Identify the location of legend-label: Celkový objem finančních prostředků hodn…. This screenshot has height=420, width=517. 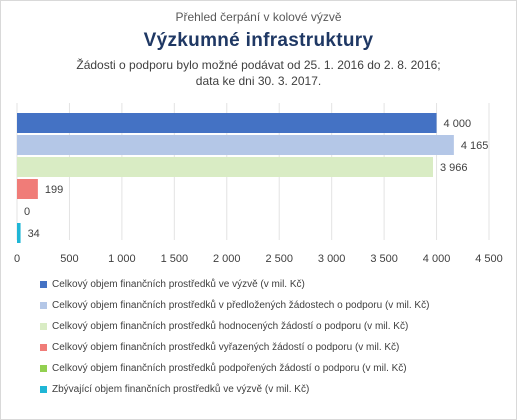
(230, 326).